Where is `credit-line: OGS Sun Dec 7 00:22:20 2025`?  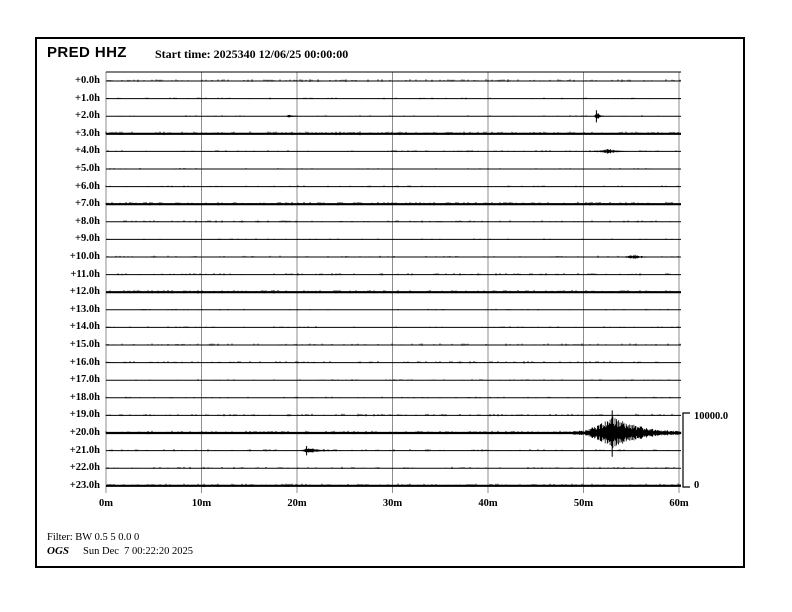
credit-line: OGS Sun Dec 7 00:22:20 2025 is located at coordinates (120, 551).